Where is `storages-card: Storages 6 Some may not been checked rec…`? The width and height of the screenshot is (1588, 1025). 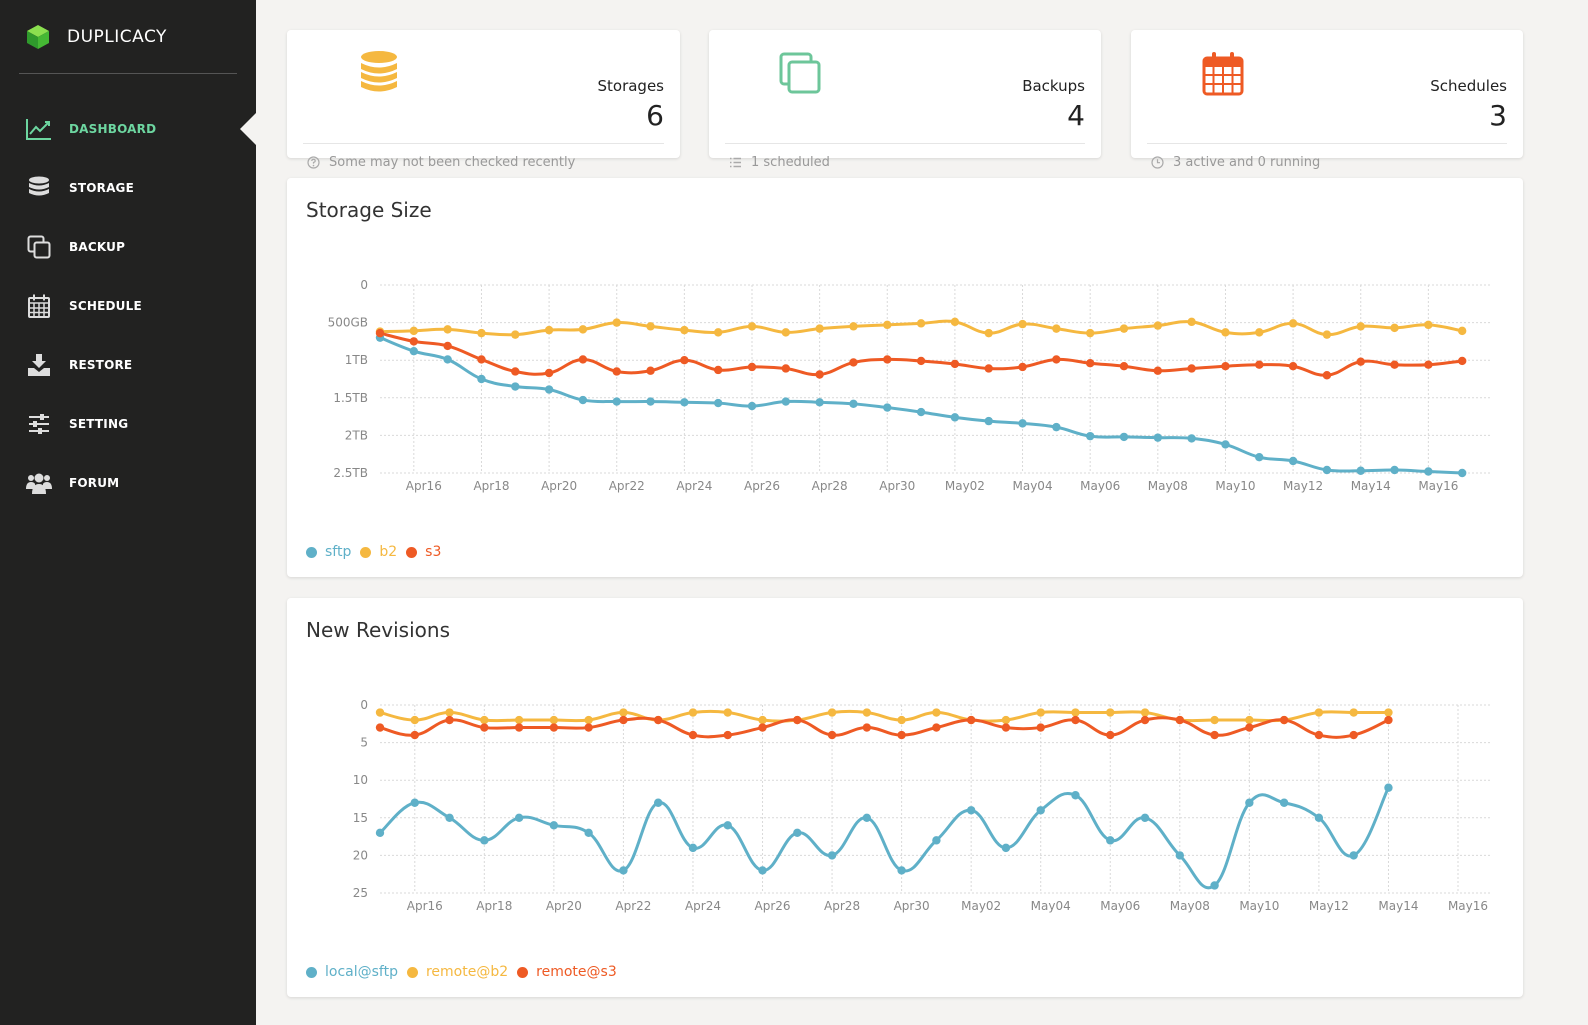
storages-card: Storages 6 Some may not been checked rec… is located at coordinates (483, 100).